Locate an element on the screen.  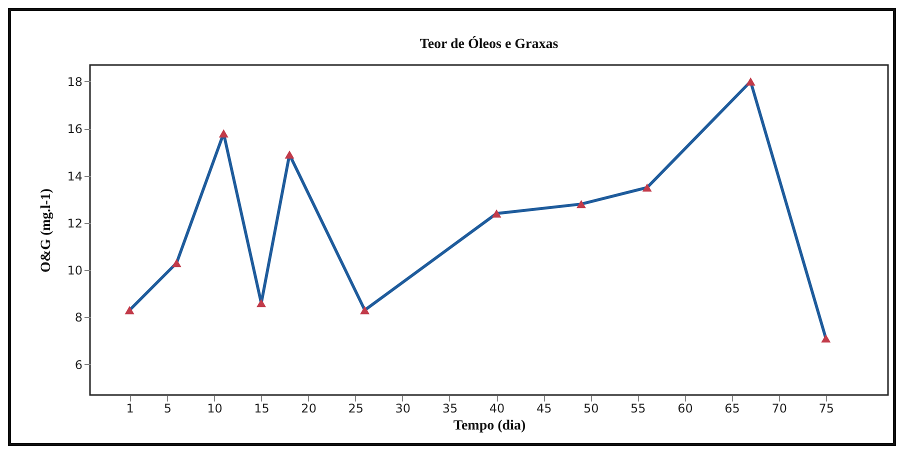
y-axis-title: O&G (mg.l-1) is located at coordinates (46, 230).